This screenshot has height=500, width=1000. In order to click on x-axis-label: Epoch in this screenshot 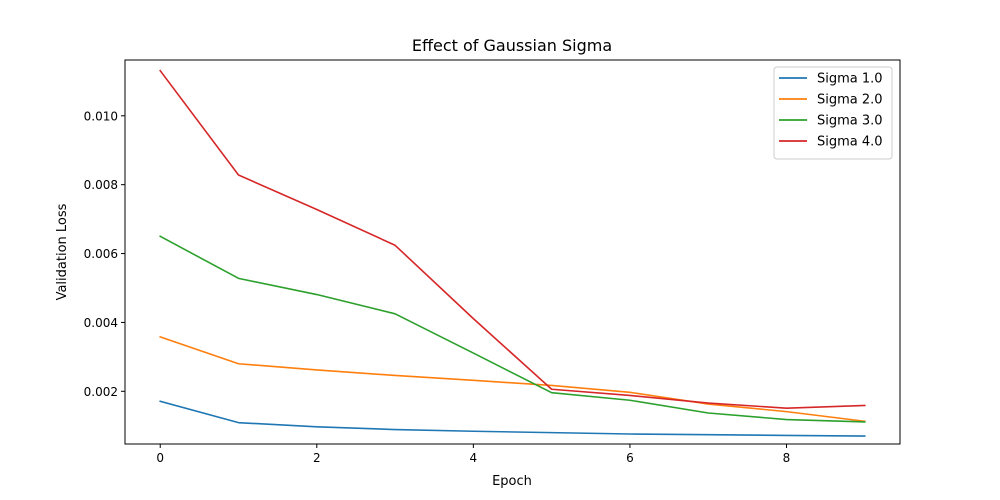, I will do `click(512, 481)`.